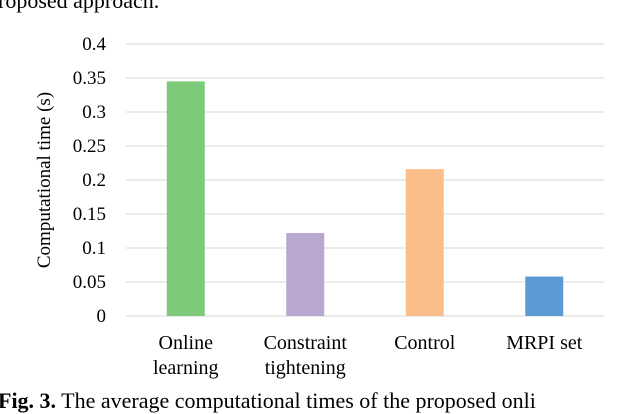 The image size is (628, 414). I want to click on category-label: MRPI set, so click(544, 343).